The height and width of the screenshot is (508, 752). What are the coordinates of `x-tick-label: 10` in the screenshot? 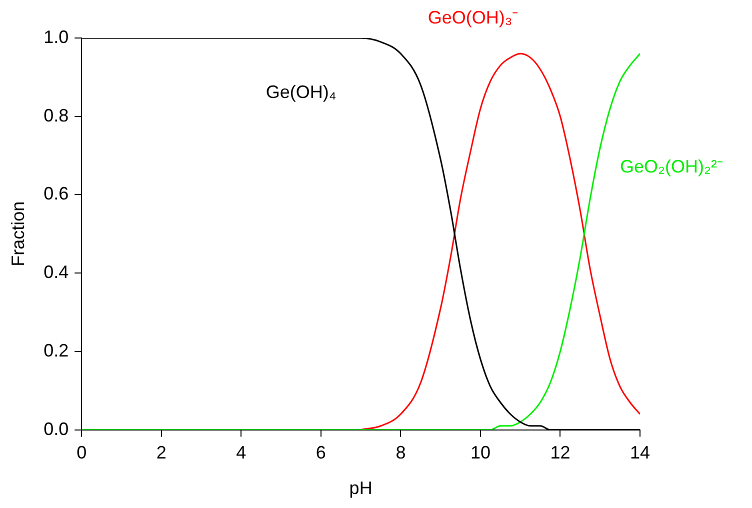 It's located at (480, 452).